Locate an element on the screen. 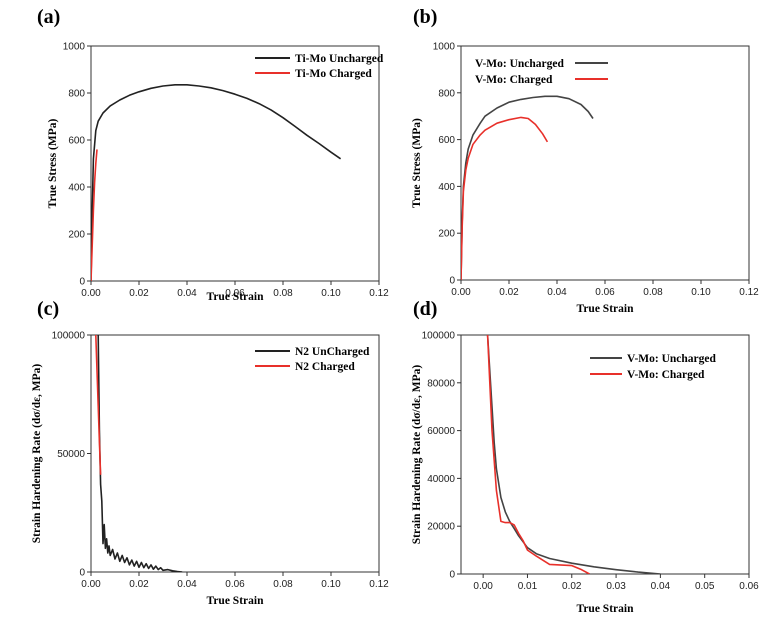 Image resolution: width=777 pixels, height=622 pixels. y-tick-label: 40000 is located at coordinates (441, 479).